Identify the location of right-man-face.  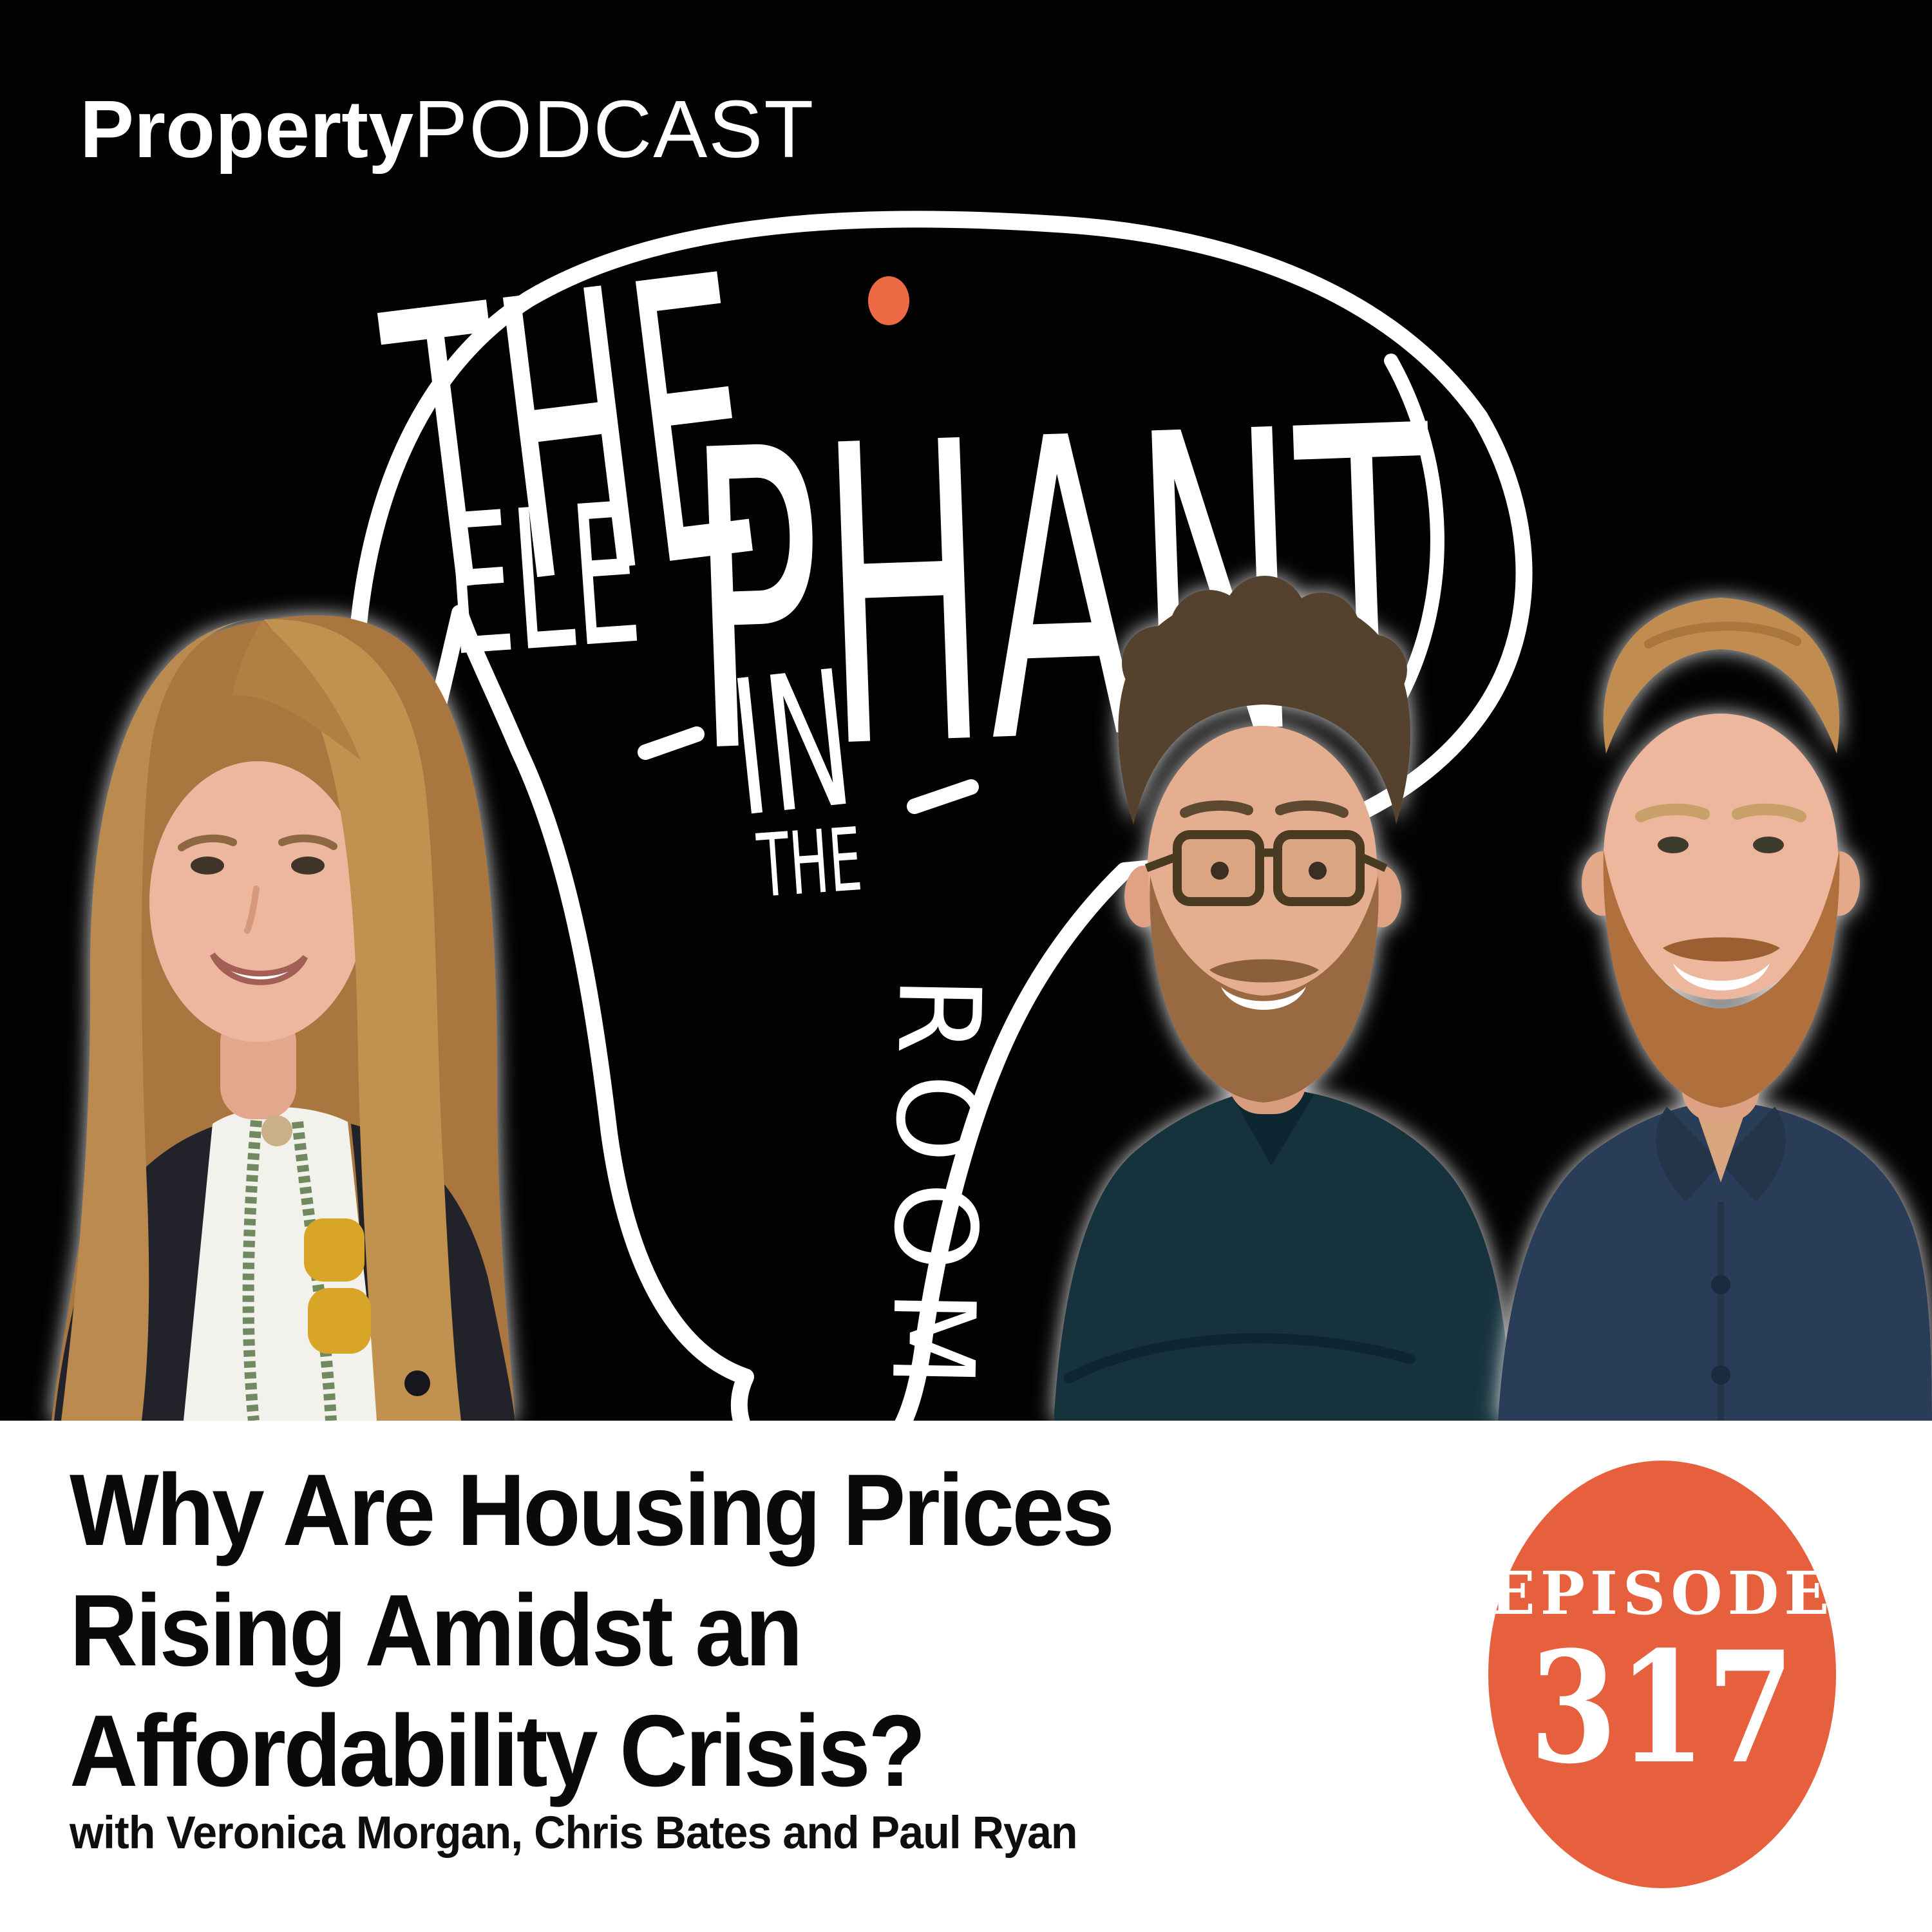
(1721, 856).